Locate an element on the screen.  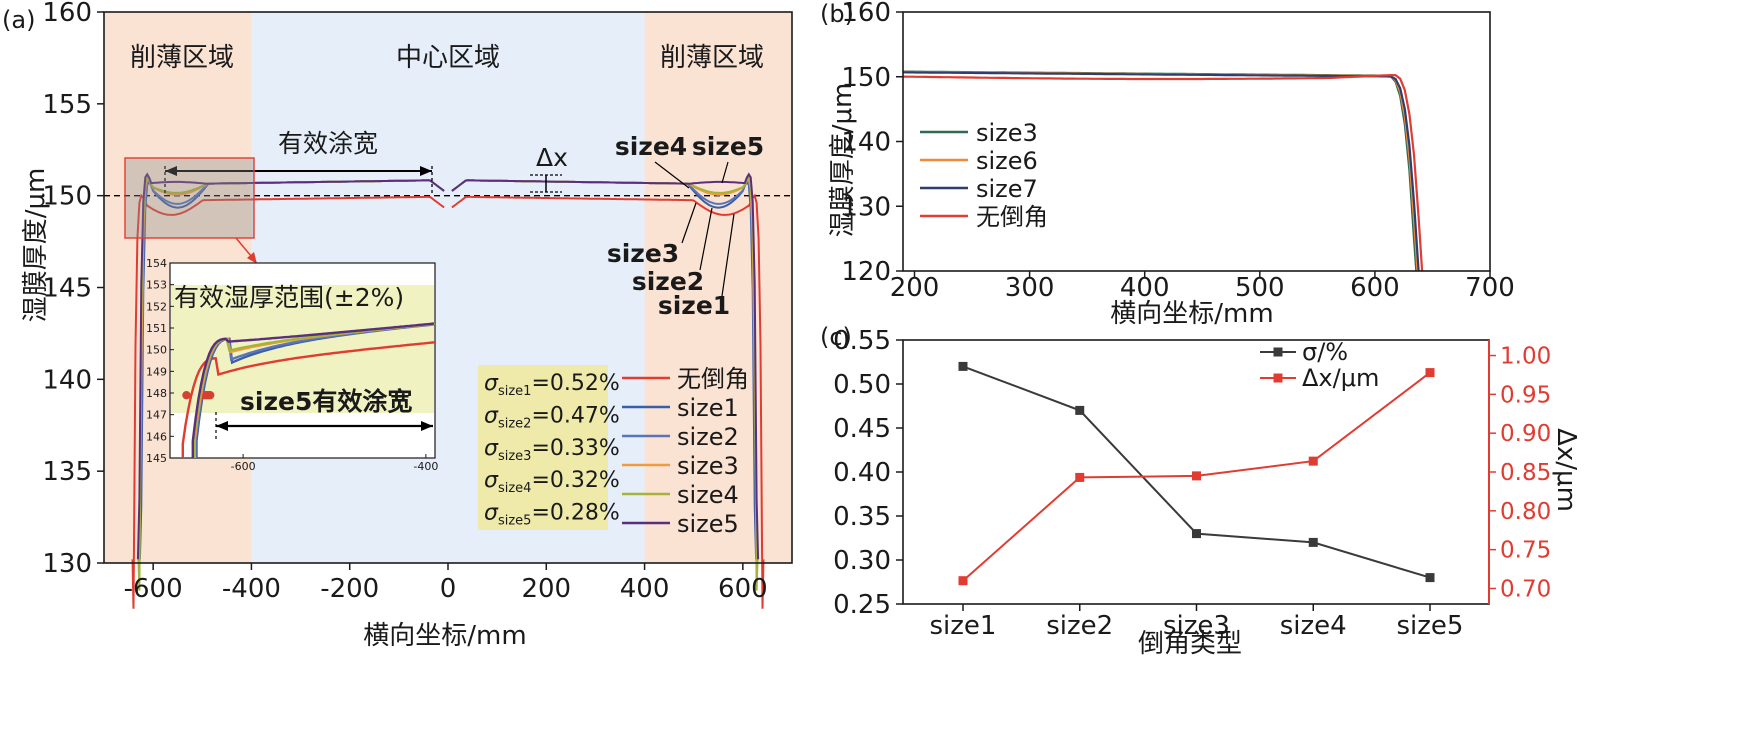
sigma-label: σsize2=0.47% is located at coordinates (552, 417).